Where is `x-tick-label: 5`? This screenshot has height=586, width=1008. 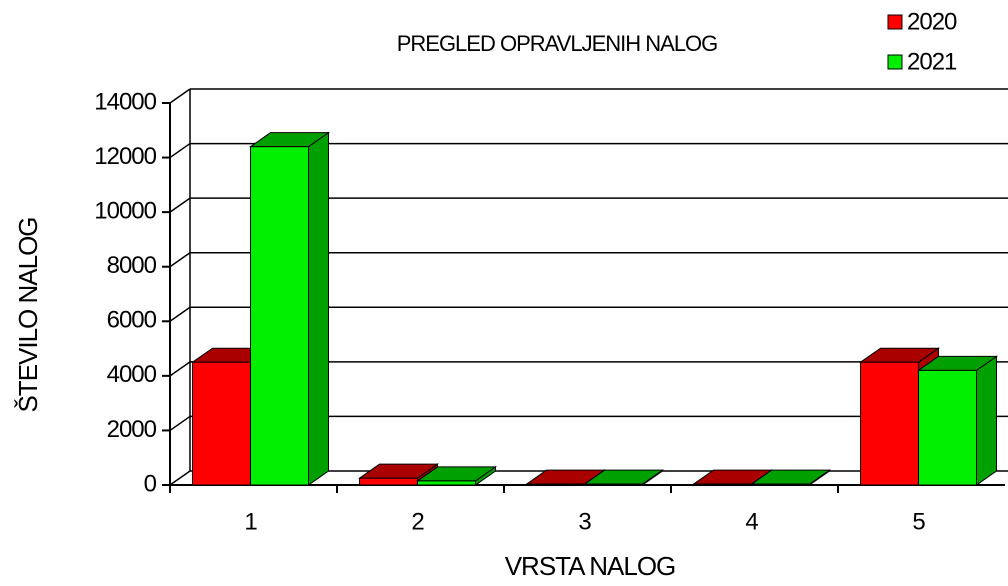 x-tick-label: 5 is located at coordinates (918, 521).